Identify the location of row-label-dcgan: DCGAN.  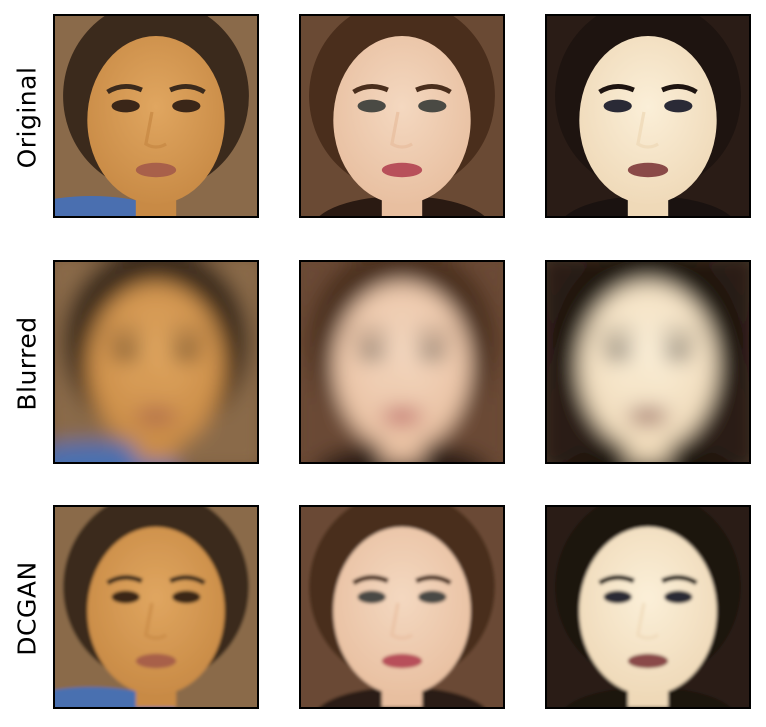
(27, 608).